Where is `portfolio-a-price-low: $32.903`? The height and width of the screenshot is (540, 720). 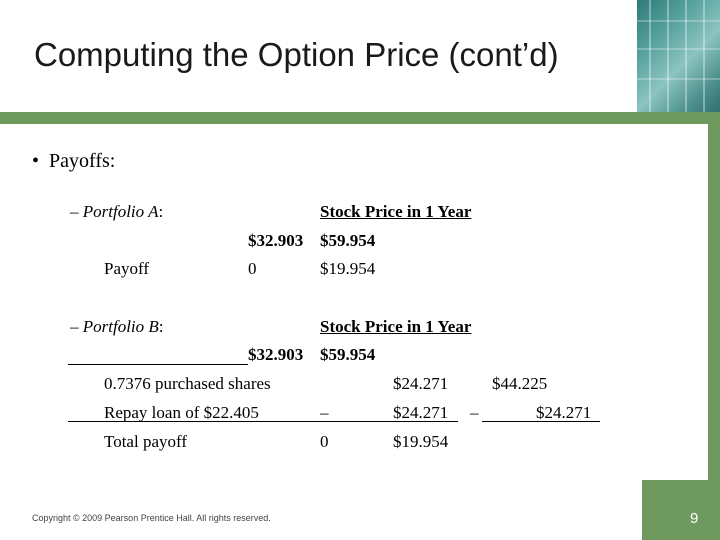
portfolio-a-price-low: $32.903 is located at coordinates (276, 240).